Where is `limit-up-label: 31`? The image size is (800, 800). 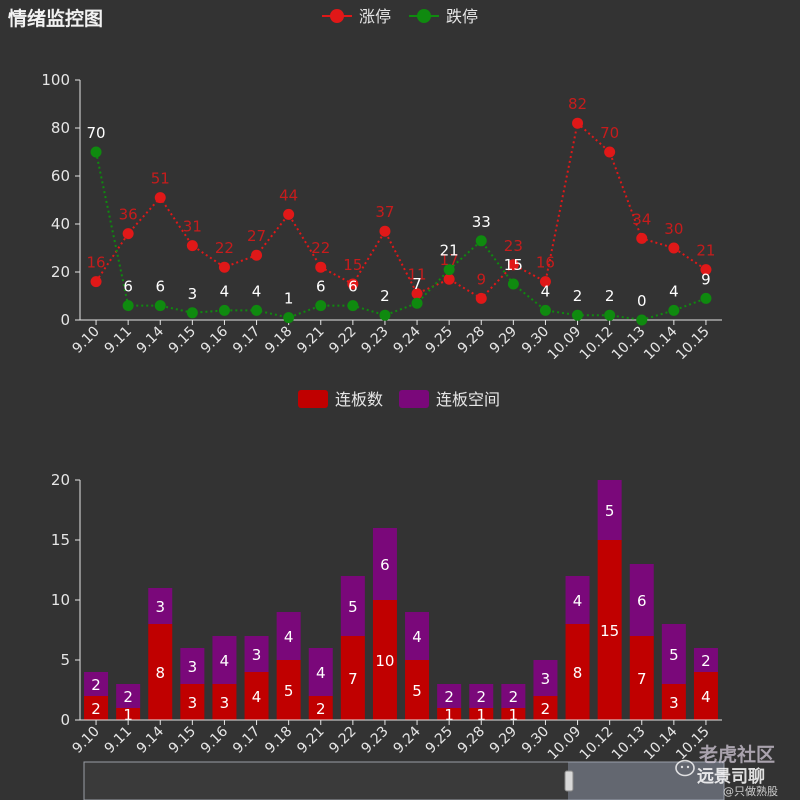 limit-up-label: 31 is located at coordinates (192, 227).